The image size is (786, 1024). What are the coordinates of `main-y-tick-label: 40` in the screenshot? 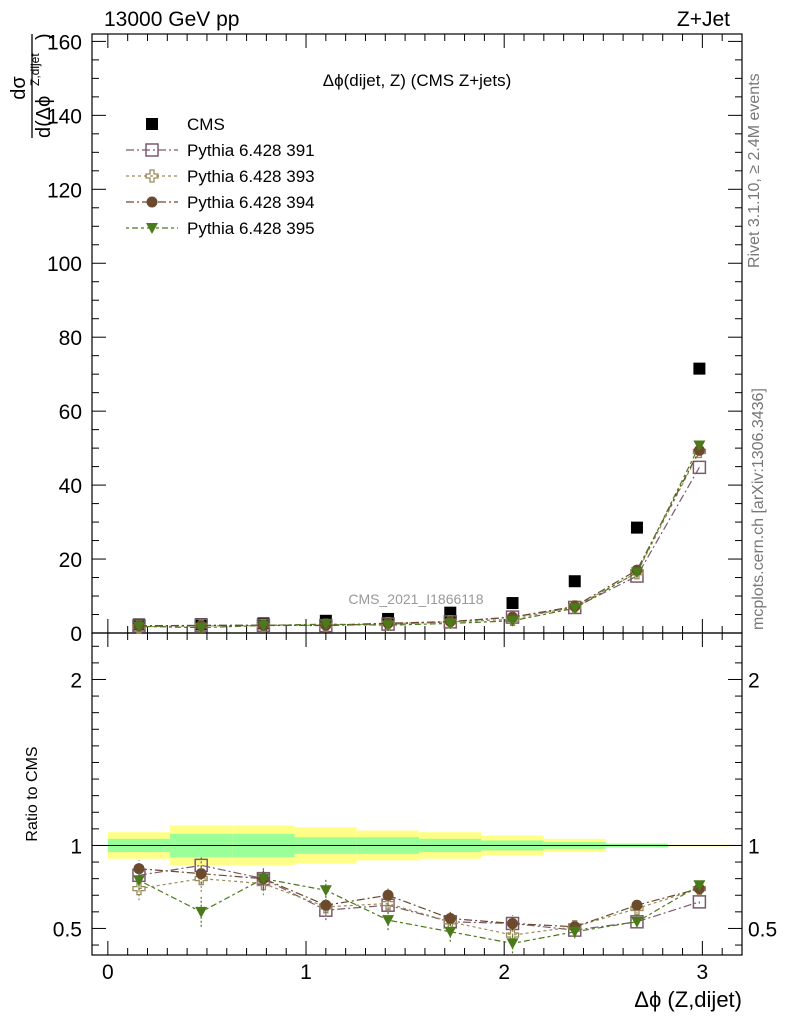 It's located at (70, 486).